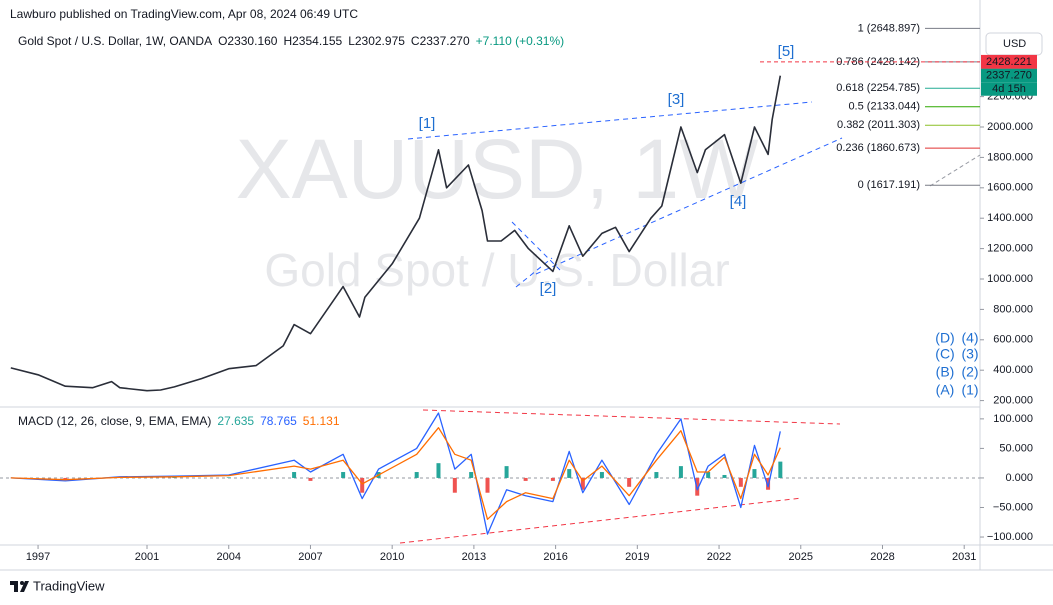 This screenshot has width=1053, height=605. I want to click on signal-line, so click(395, 473).